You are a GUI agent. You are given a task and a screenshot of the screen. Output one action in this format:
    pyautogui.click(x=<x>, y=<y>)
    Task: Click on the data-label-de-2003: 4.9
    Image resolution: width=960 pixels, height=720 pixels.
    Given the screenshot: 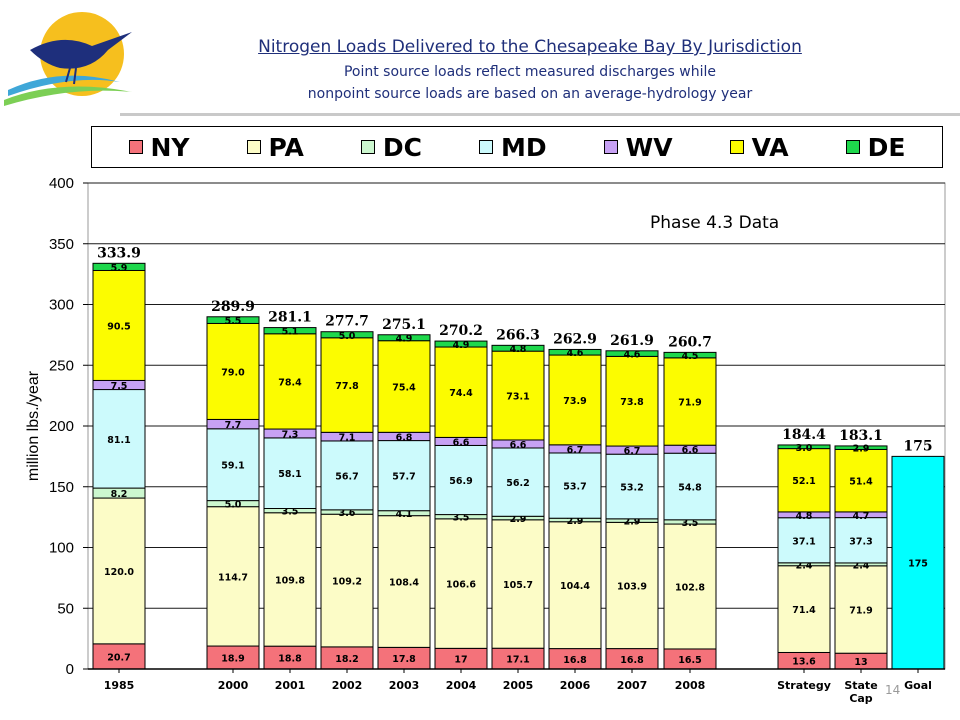 What is the action you would take?
    pyautogui.click(x=404, y=339)
    